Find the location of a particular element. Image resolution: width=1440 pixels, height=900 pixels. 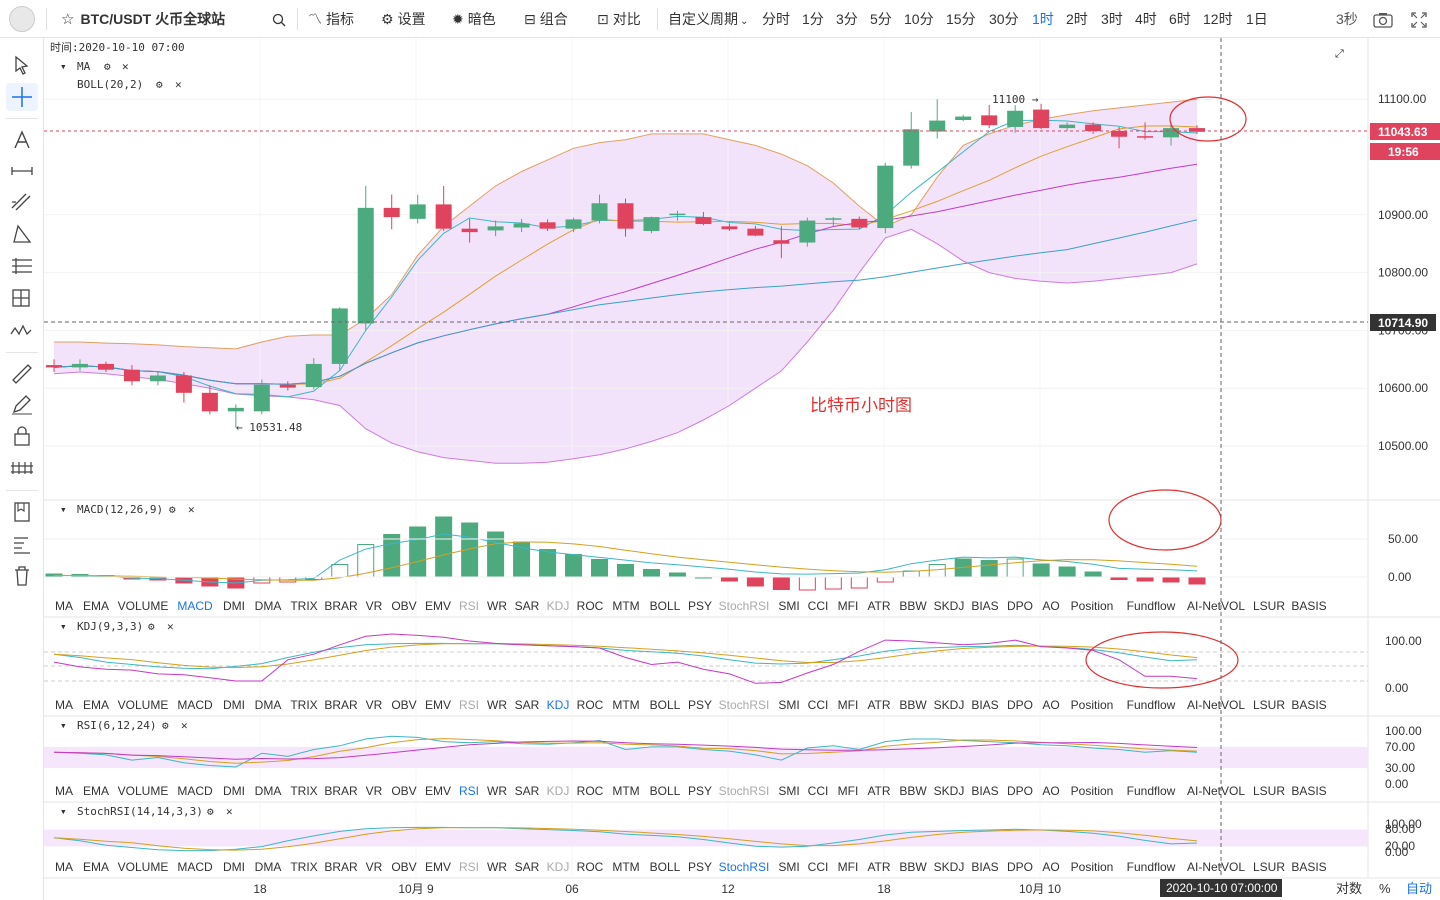

period-tab: 10分 is located at coordinates (919, 19).